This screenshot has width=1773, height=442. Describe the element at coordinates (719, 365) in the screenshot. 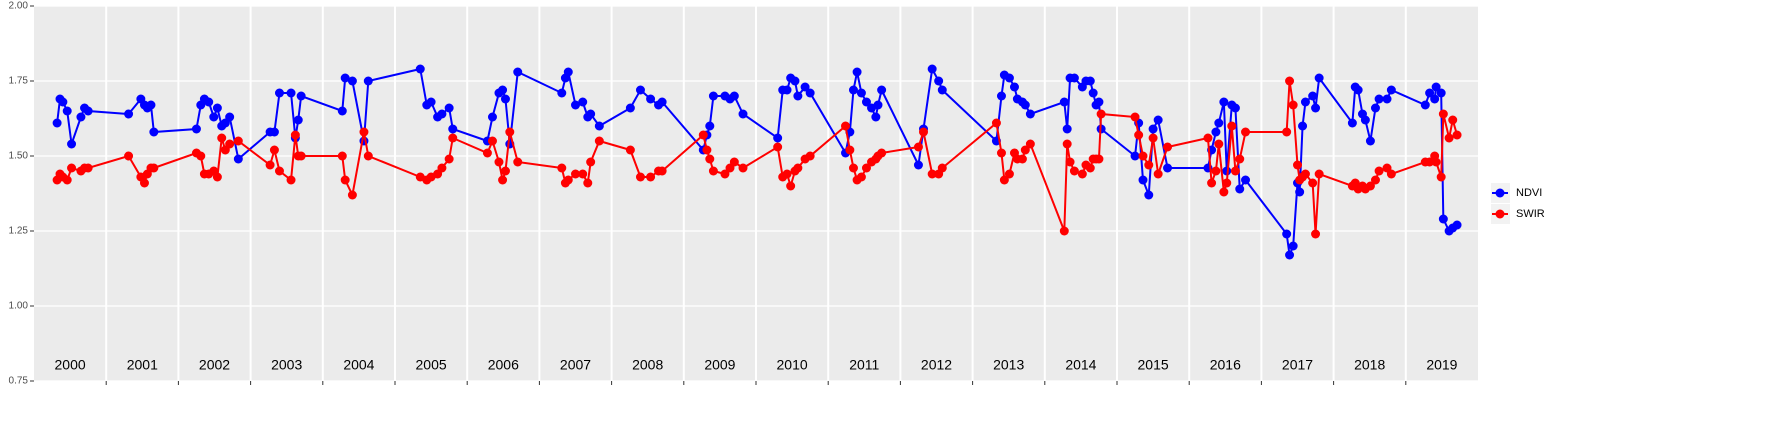

I see `x-tick-label: 2009` at that location.